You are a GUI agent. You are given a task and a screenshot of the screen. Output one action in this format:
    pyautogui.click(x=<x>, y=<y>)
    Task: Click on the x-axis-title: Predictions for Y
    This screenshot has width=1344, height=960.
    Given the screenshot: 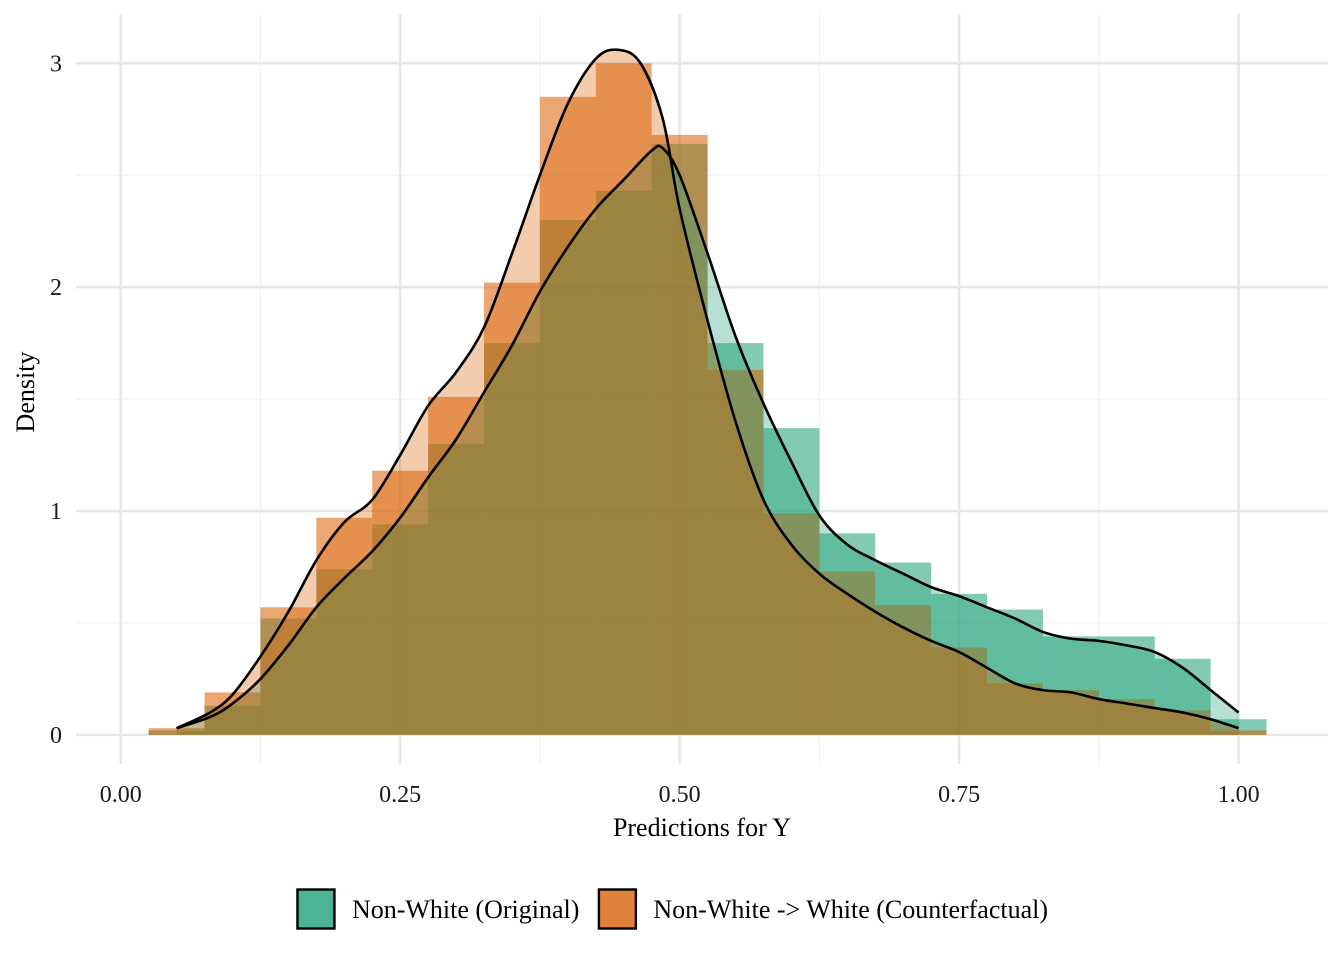 What is the action you would take?
    pyautogui.click(x=702, y=827)
    